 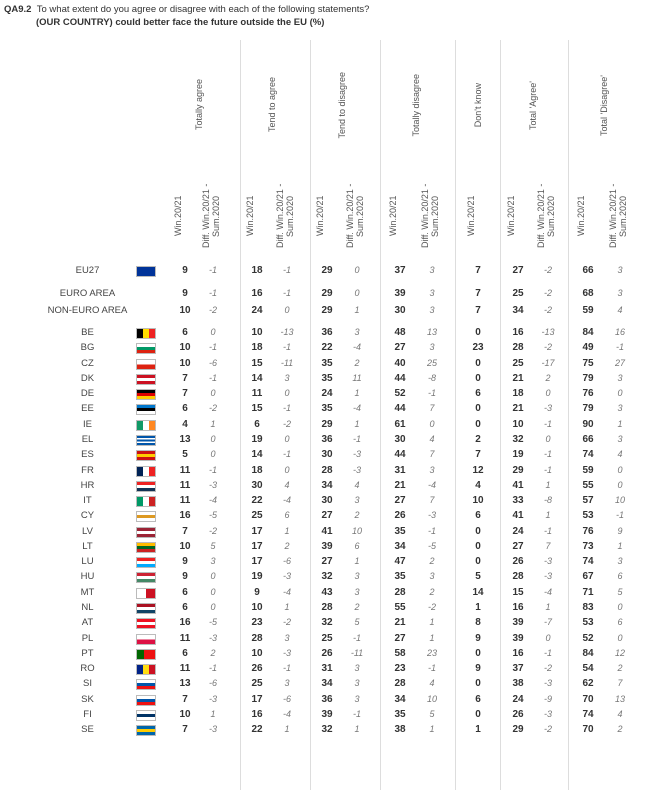 What do you see at coordinates (87, 546) in the screenshot?
I see `row-label: LT` at bounding box center [87, 546].